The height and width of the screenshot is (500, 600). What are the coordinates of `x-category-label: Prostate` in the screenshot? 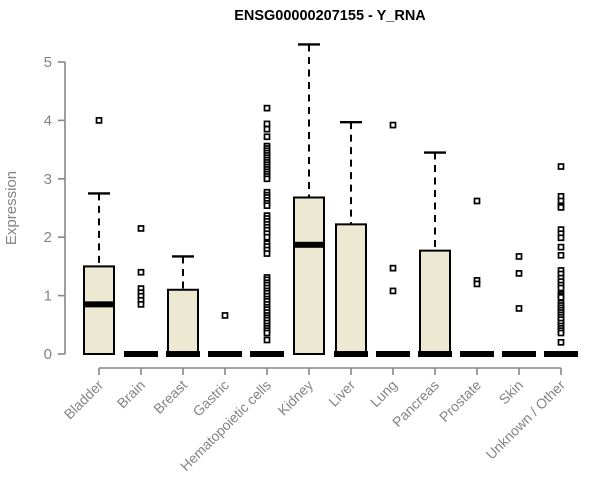 It's located at (460, 401).